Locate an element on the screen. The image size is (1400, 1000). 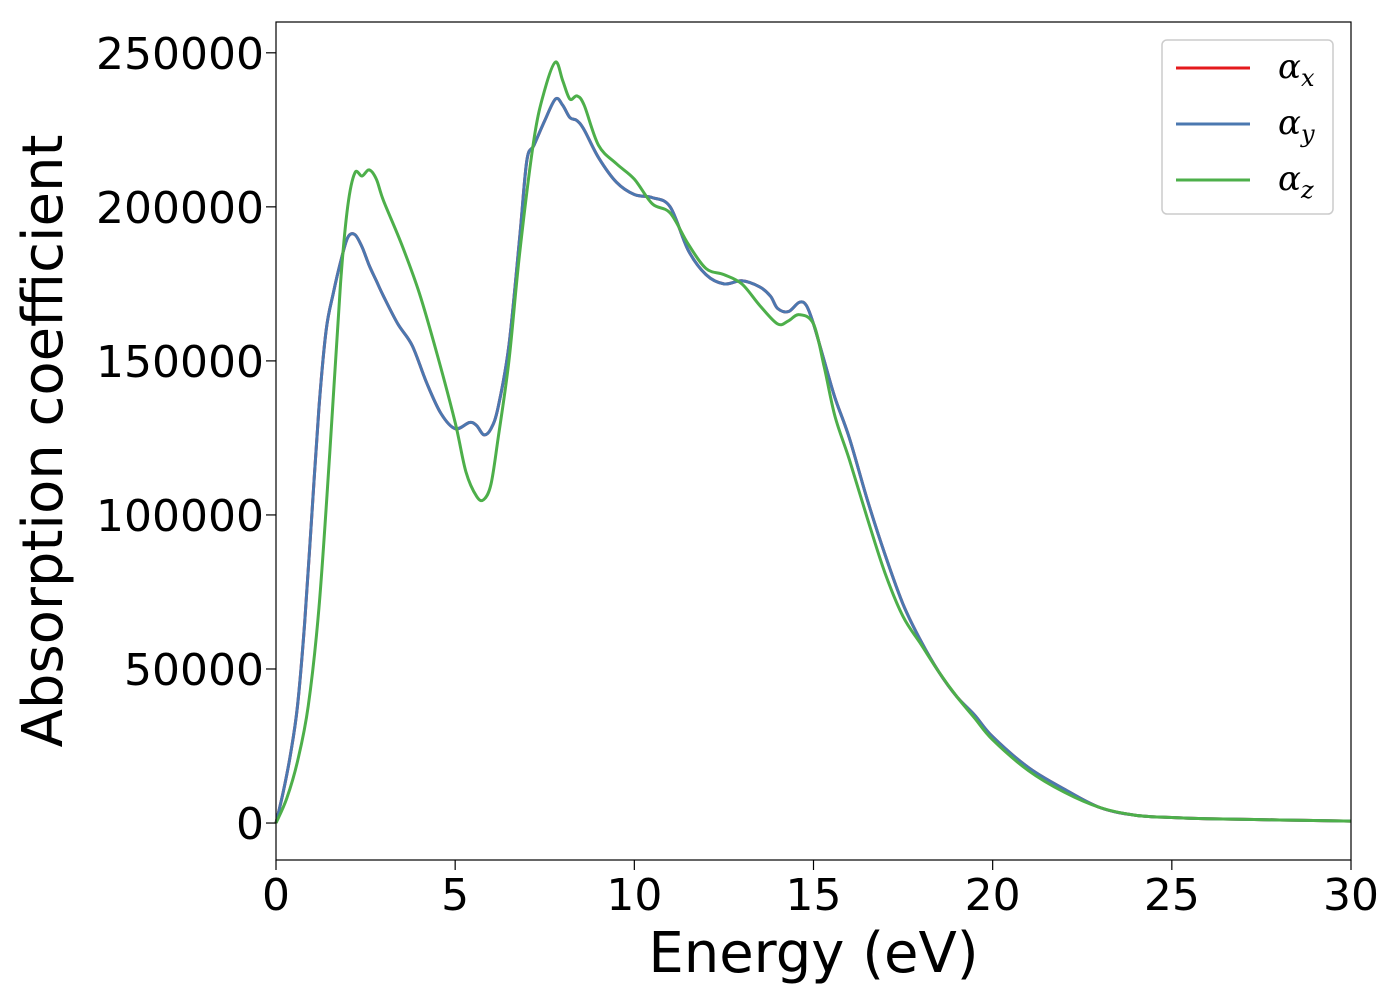
x-tick-label: 10 is located at coordinates (634, 895).